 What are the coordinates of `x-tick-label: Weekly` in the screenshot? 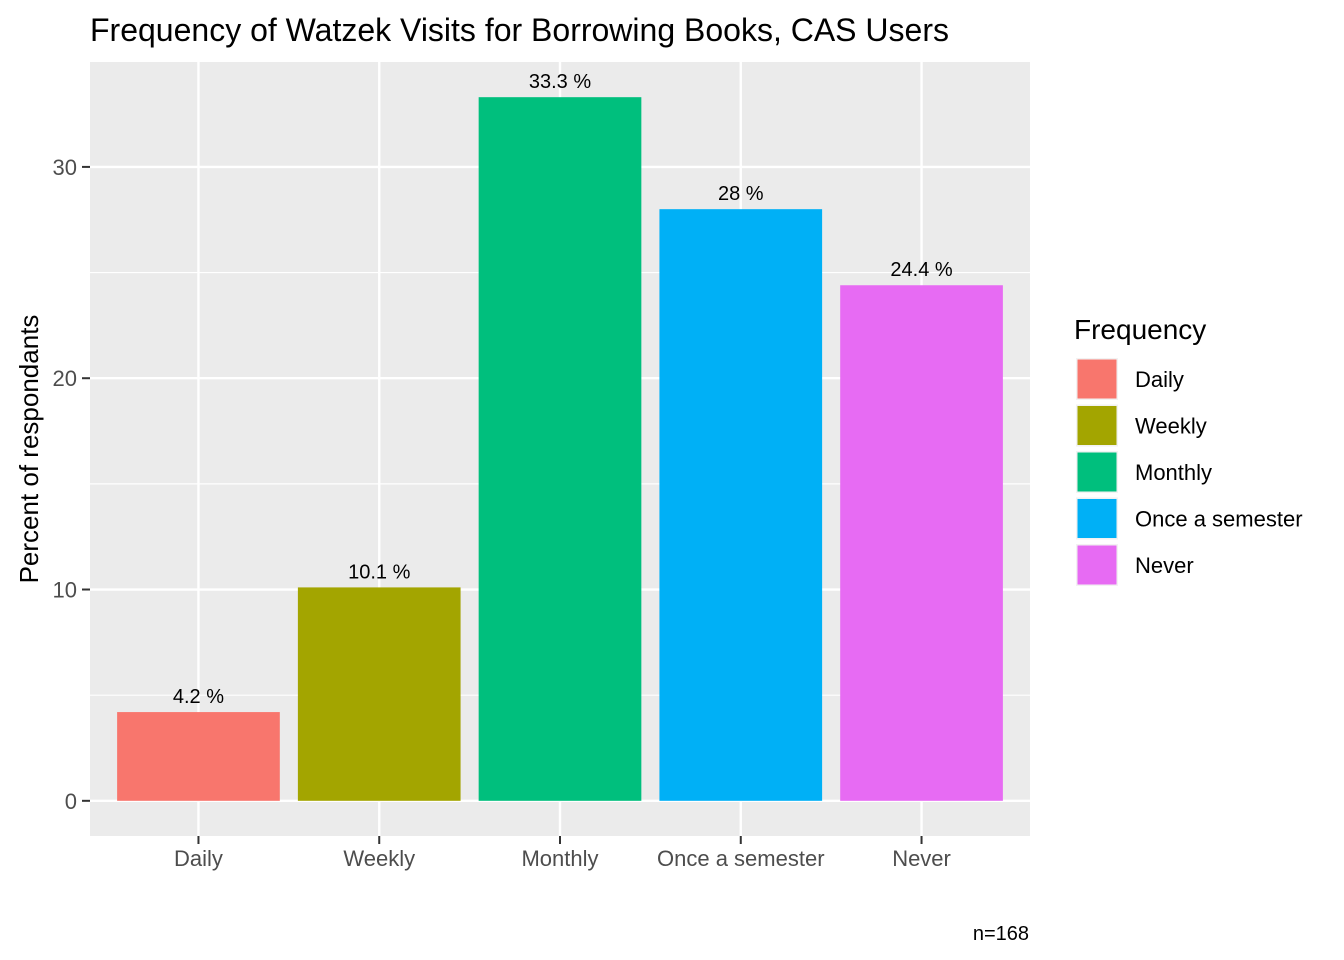 It's located at (379, 858).